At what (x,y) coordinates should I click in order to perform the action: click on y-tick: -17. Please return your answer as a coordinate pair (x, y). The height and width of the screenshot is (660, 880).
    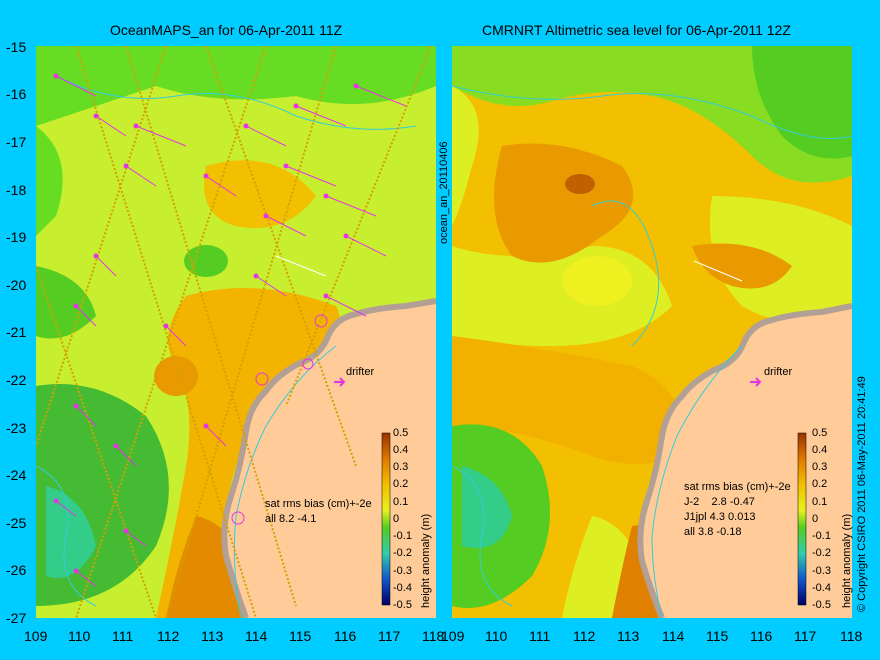
    Looking at the image, I should click on (16, 142).